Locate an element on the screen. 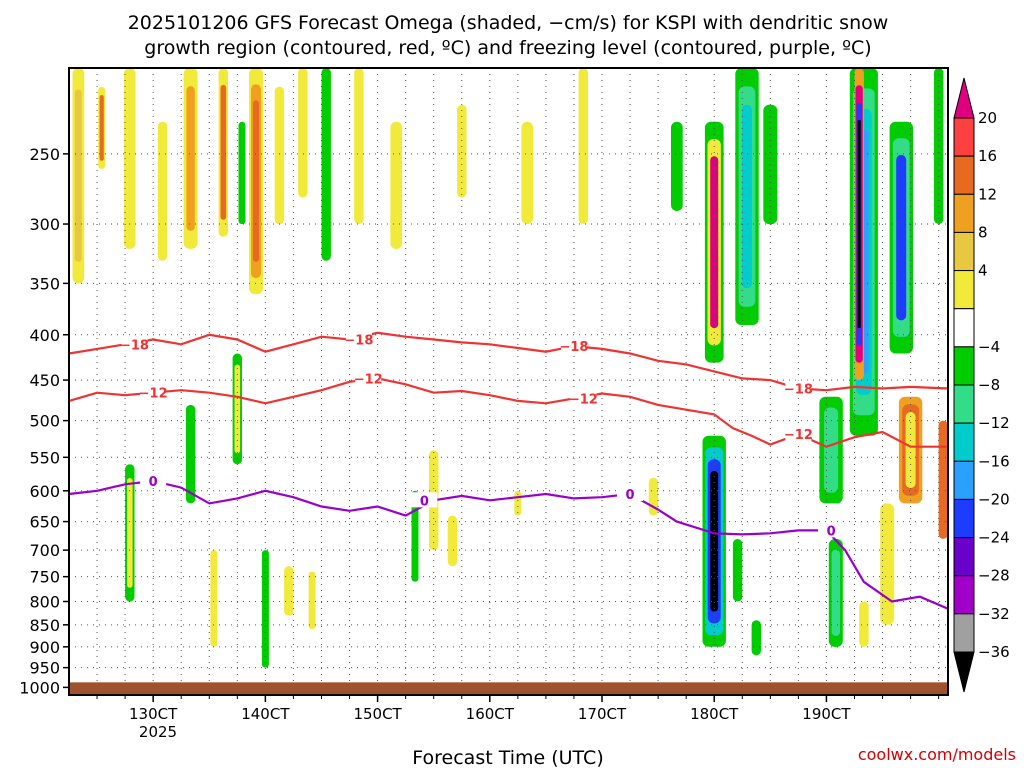  y-tick-label-500: 500 is located at coordinates (44, 421).